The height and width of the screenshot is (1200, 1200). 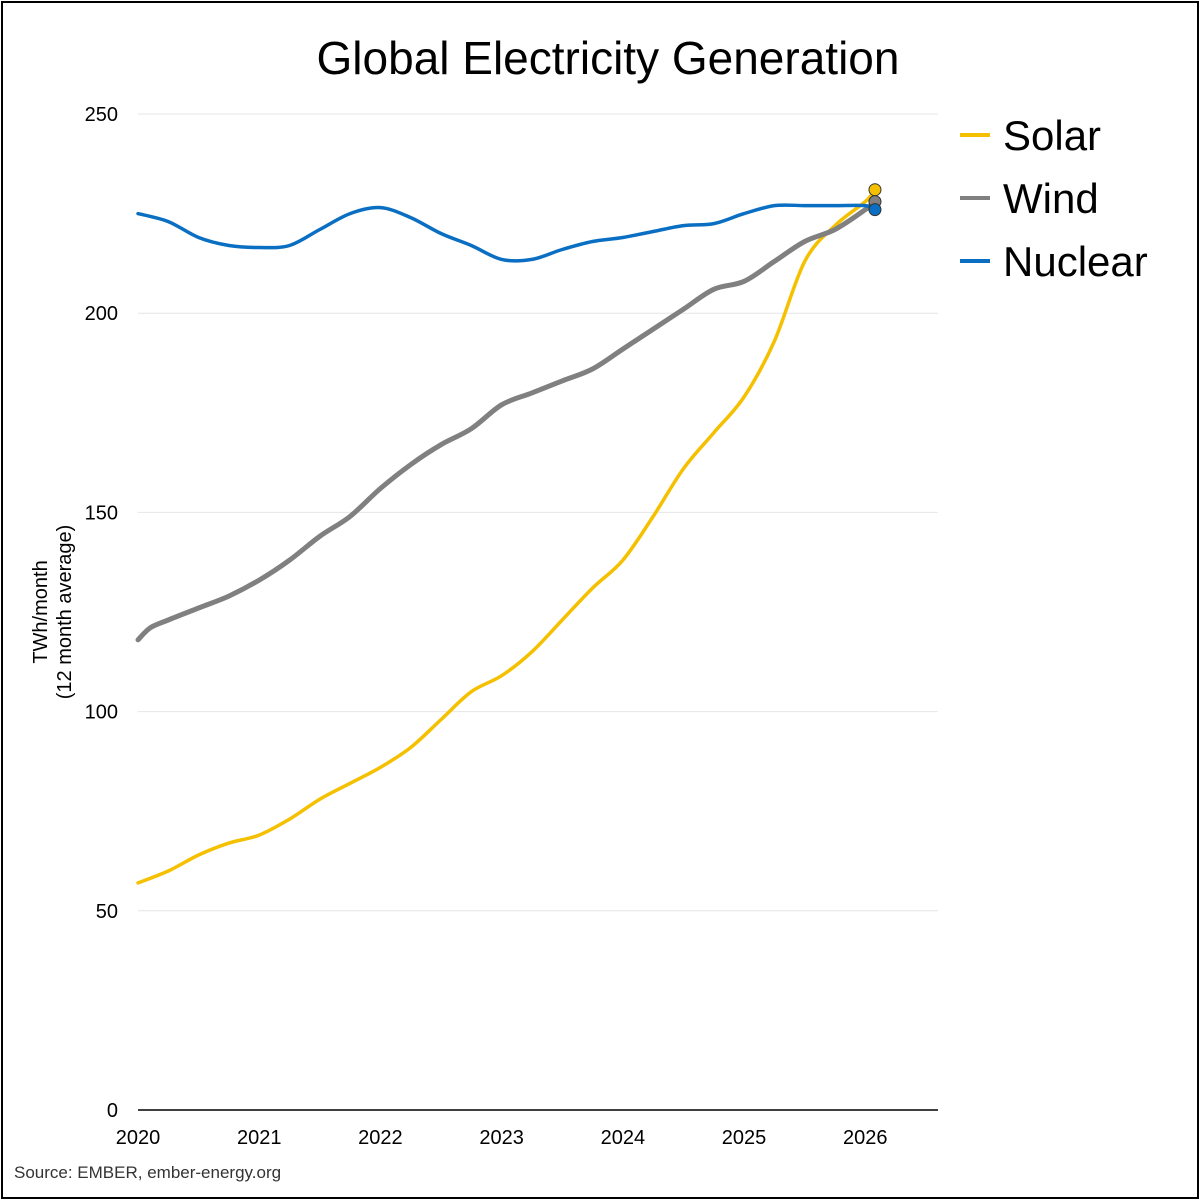 I want to click on x-tick-label: 2024, so click(x=623, y=1138).